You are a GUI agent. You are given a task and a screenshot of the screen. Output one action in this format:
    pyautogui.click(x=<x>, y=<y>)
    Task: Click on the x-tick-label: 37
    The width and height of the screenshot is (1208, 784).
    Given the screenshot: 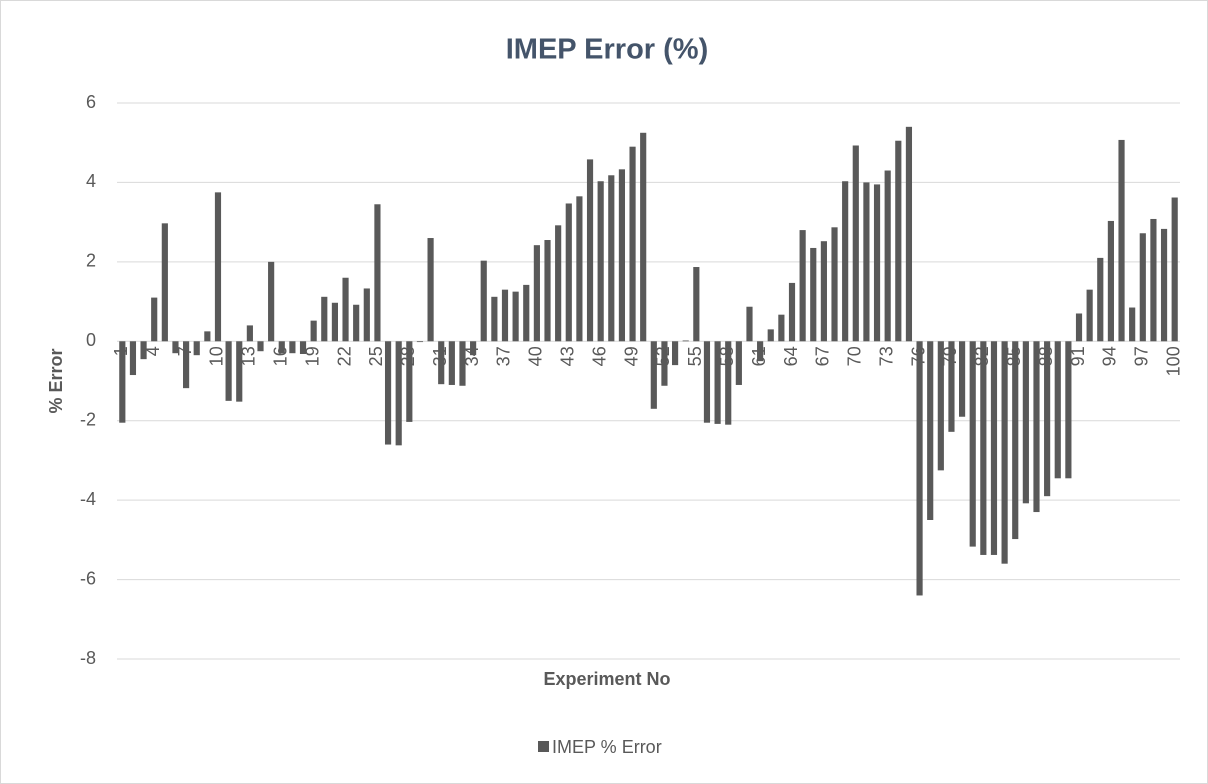 What is the action you would take?
    pyautogui.click(x=504, y=356)
    